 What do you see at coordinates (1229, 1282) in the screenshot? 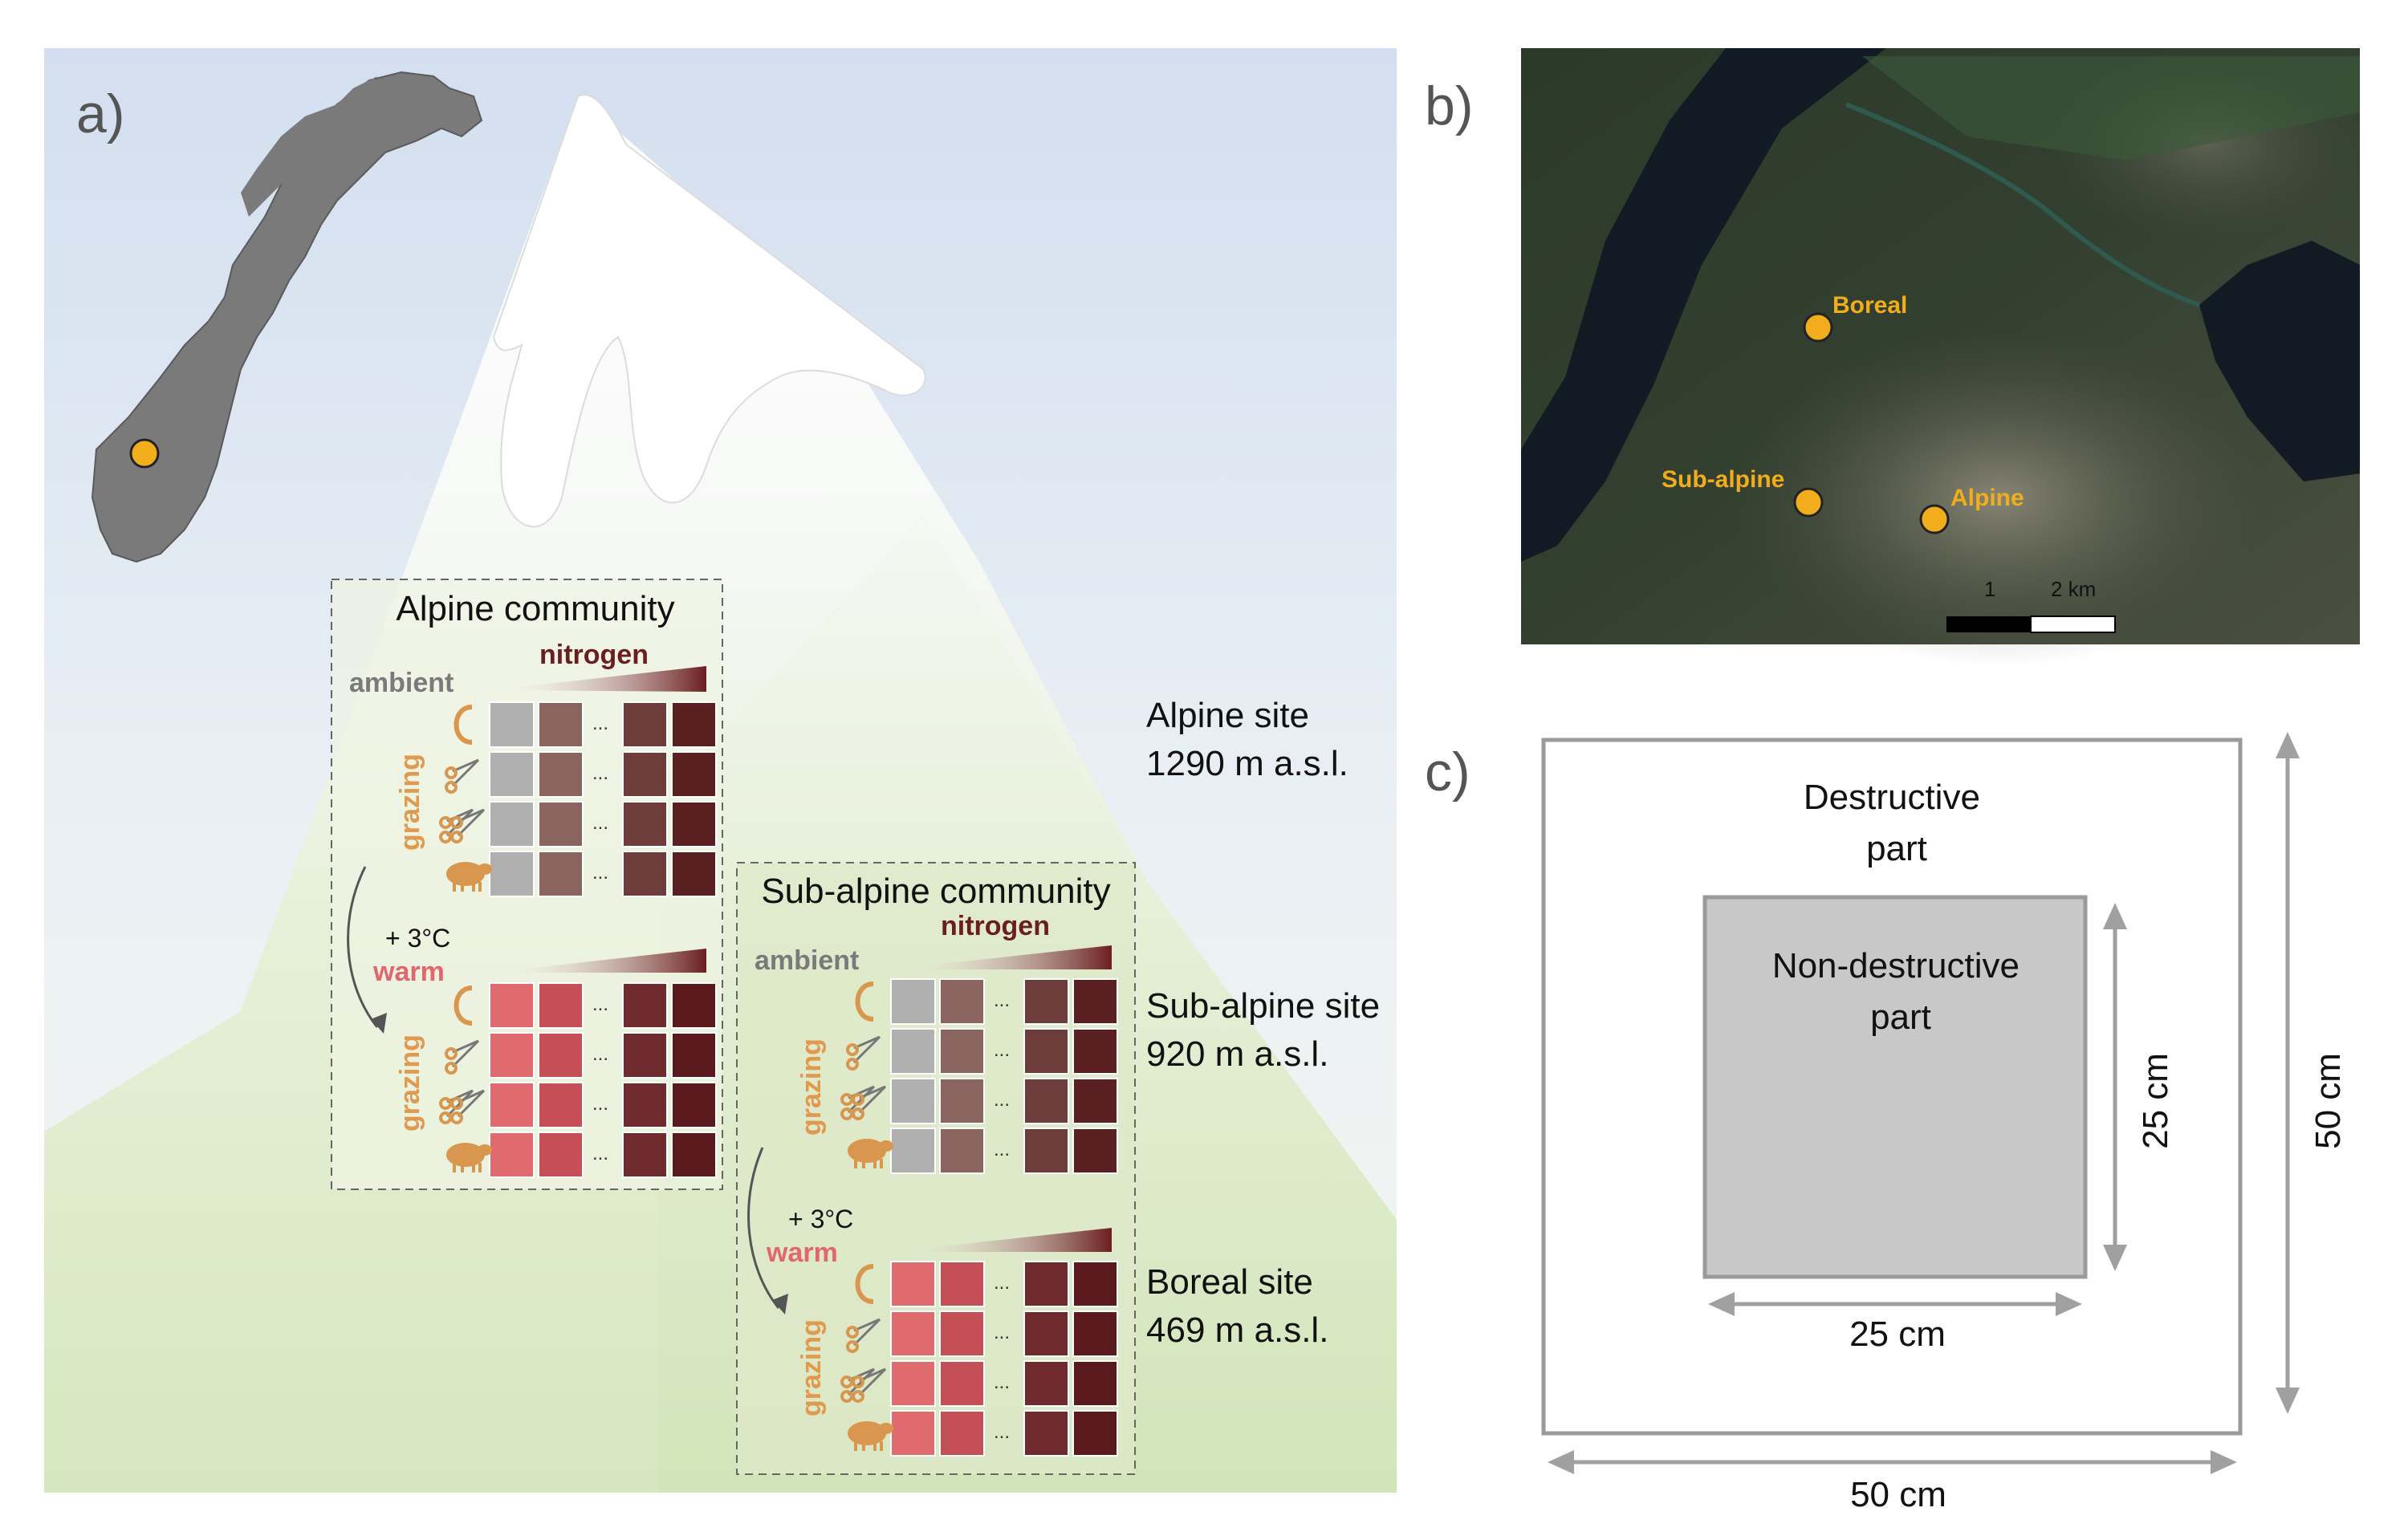
I see `boreal-site-name: Boreal site` at bounding box center [1229, 1282].